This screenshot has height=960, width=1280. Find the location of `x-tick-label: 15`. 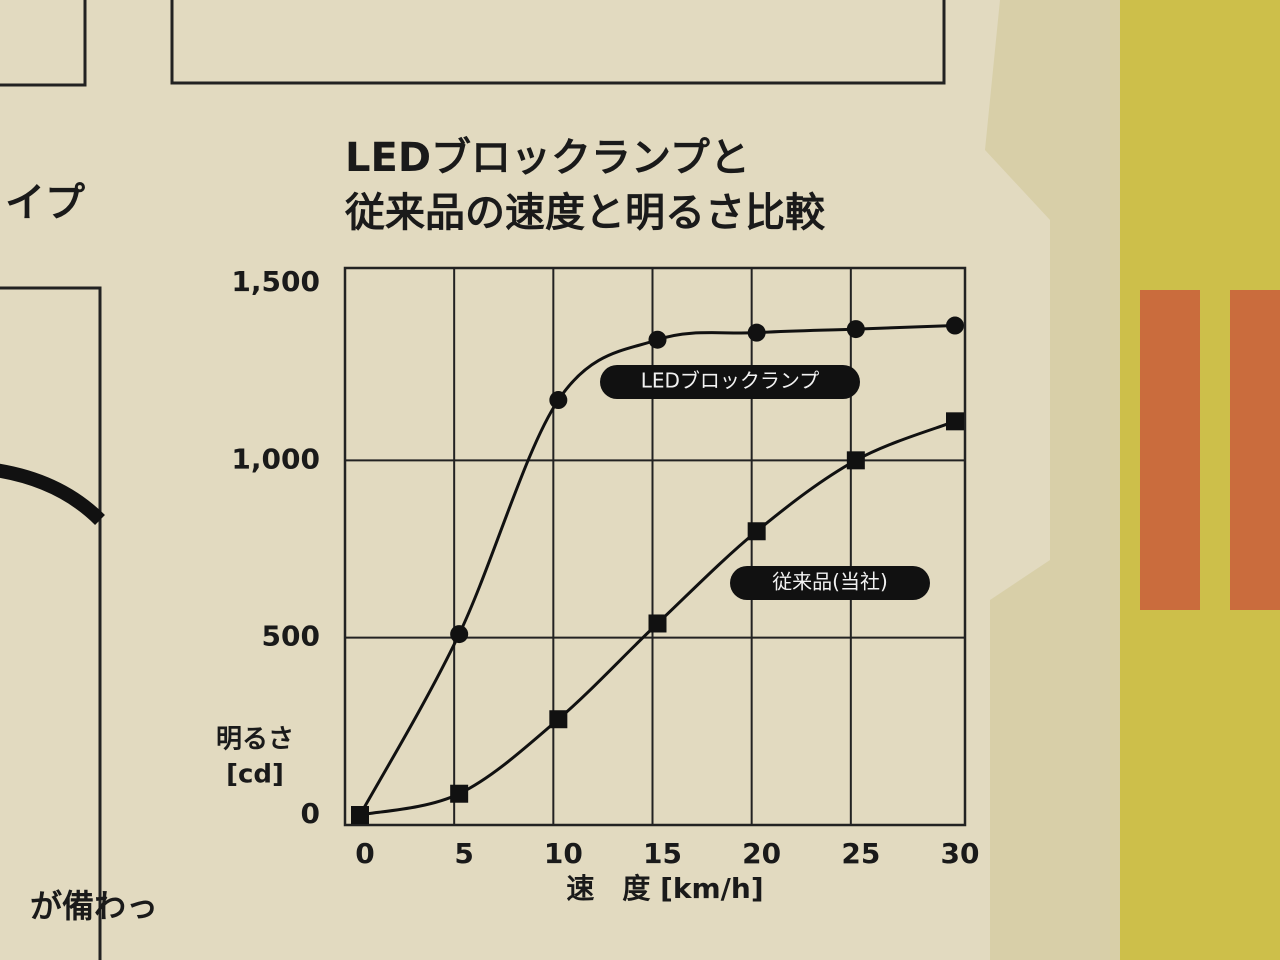

x-tick-label: 15 is located at coordinates (662, 853).